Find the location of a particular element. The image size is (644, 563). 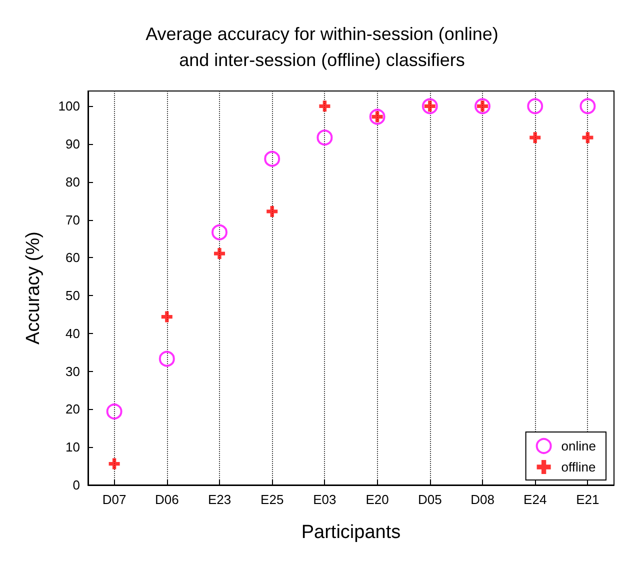

y-tick-label: 100 is located at coordinates (69, 106).